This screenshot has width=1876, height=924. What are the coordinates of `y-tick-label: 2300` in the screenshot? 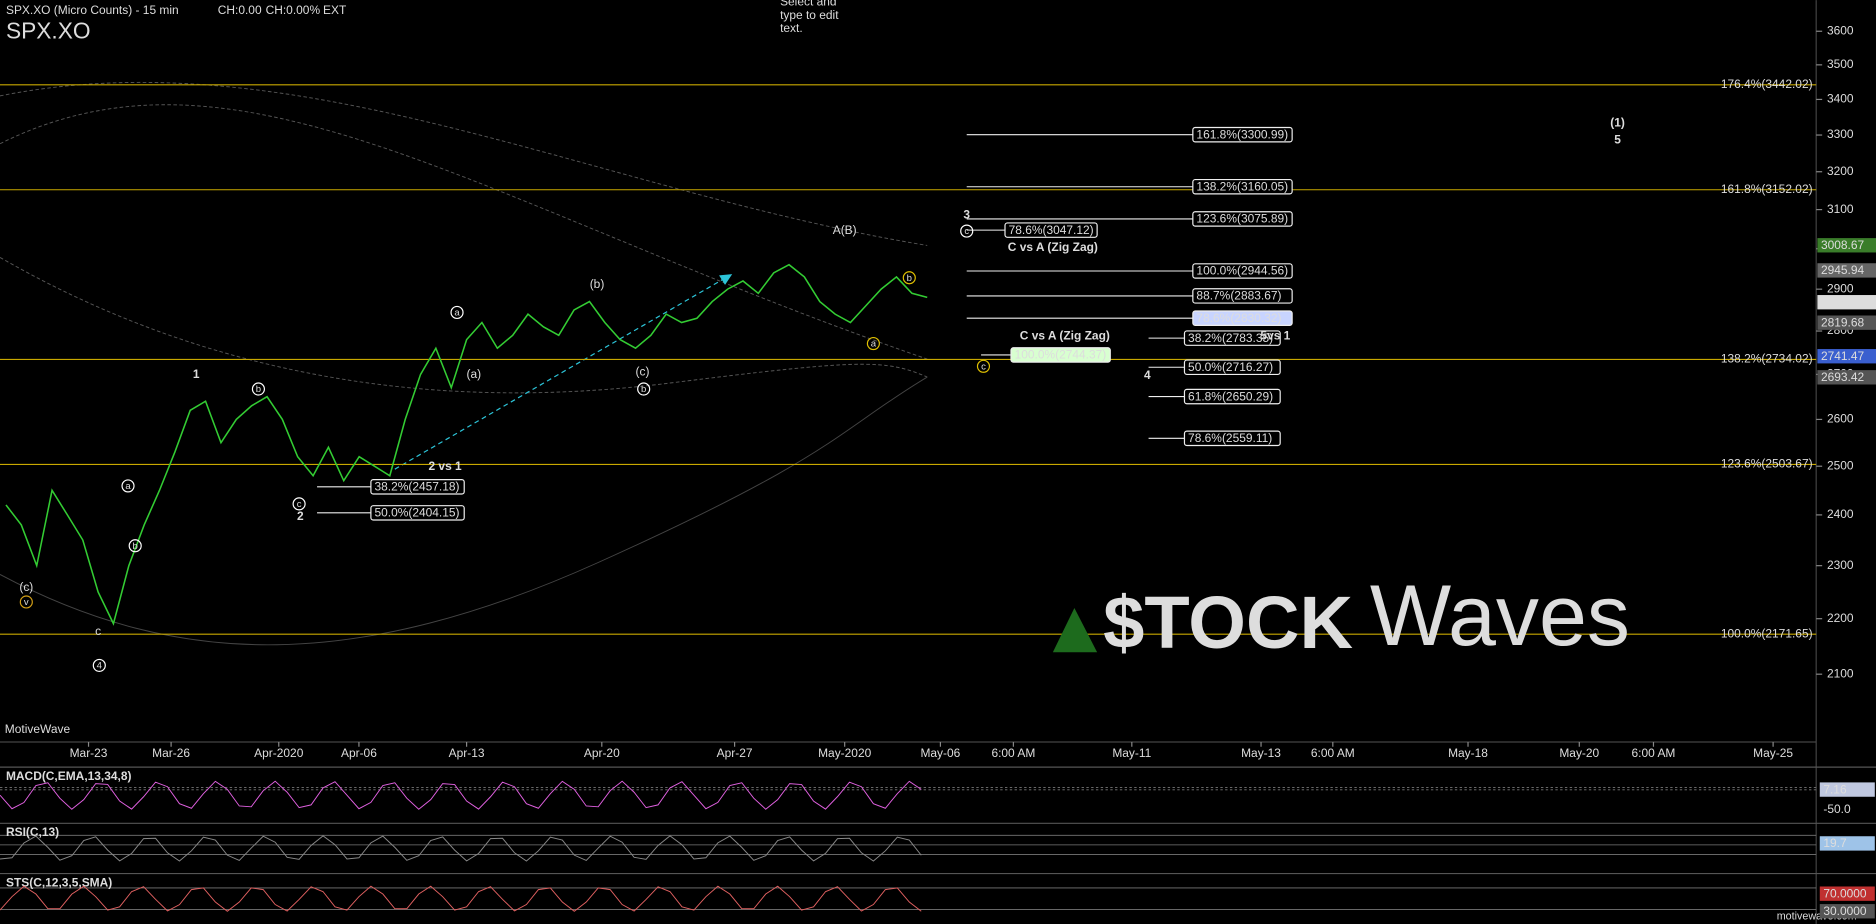 It's located at (1840, 565).